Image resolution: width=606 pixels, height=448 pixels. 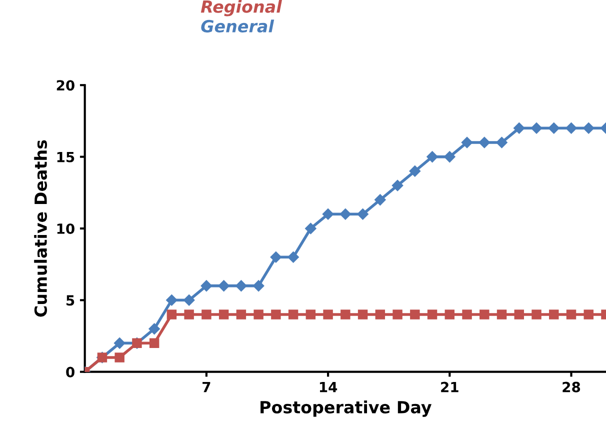 I want to click on y-tick-label: 10, so click(x=65, y=228).